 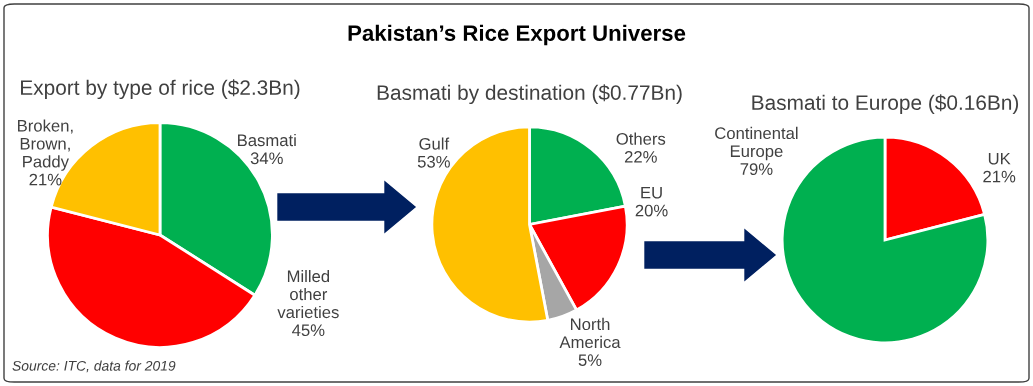 What do you see at coordinates (590, 333) in the screenshot?
I see `slice-label: North America` at bounding box center [590, 333].